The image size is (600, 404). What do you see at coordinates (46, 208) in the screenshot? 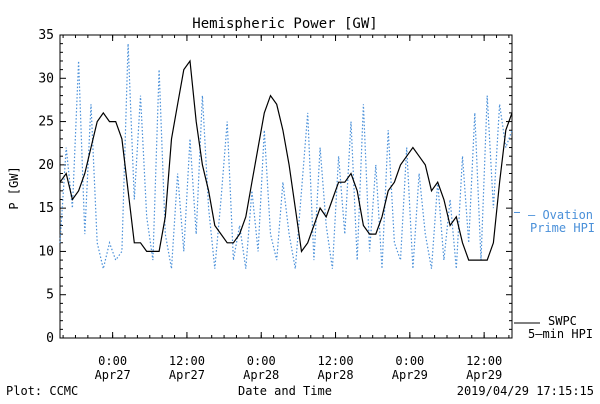
I see `y-tick-label: 15` at bounding box center [46, 208].